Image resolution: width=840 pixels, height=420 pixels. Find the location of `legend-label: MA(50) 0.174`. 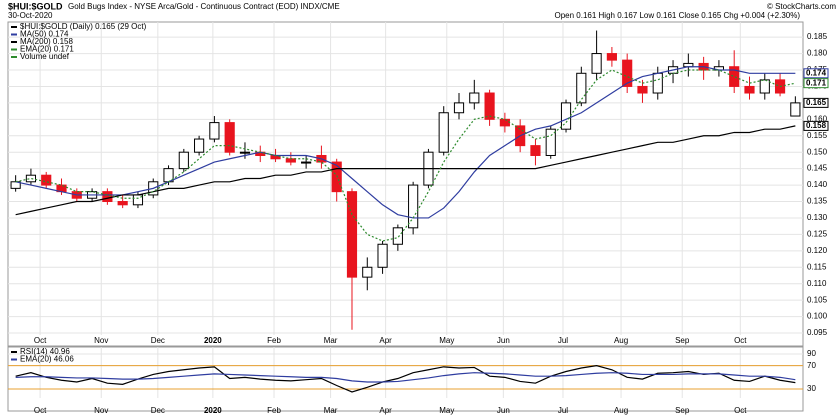

legend-label: MA(50) 0.174 is located at coordinates (44, 34).